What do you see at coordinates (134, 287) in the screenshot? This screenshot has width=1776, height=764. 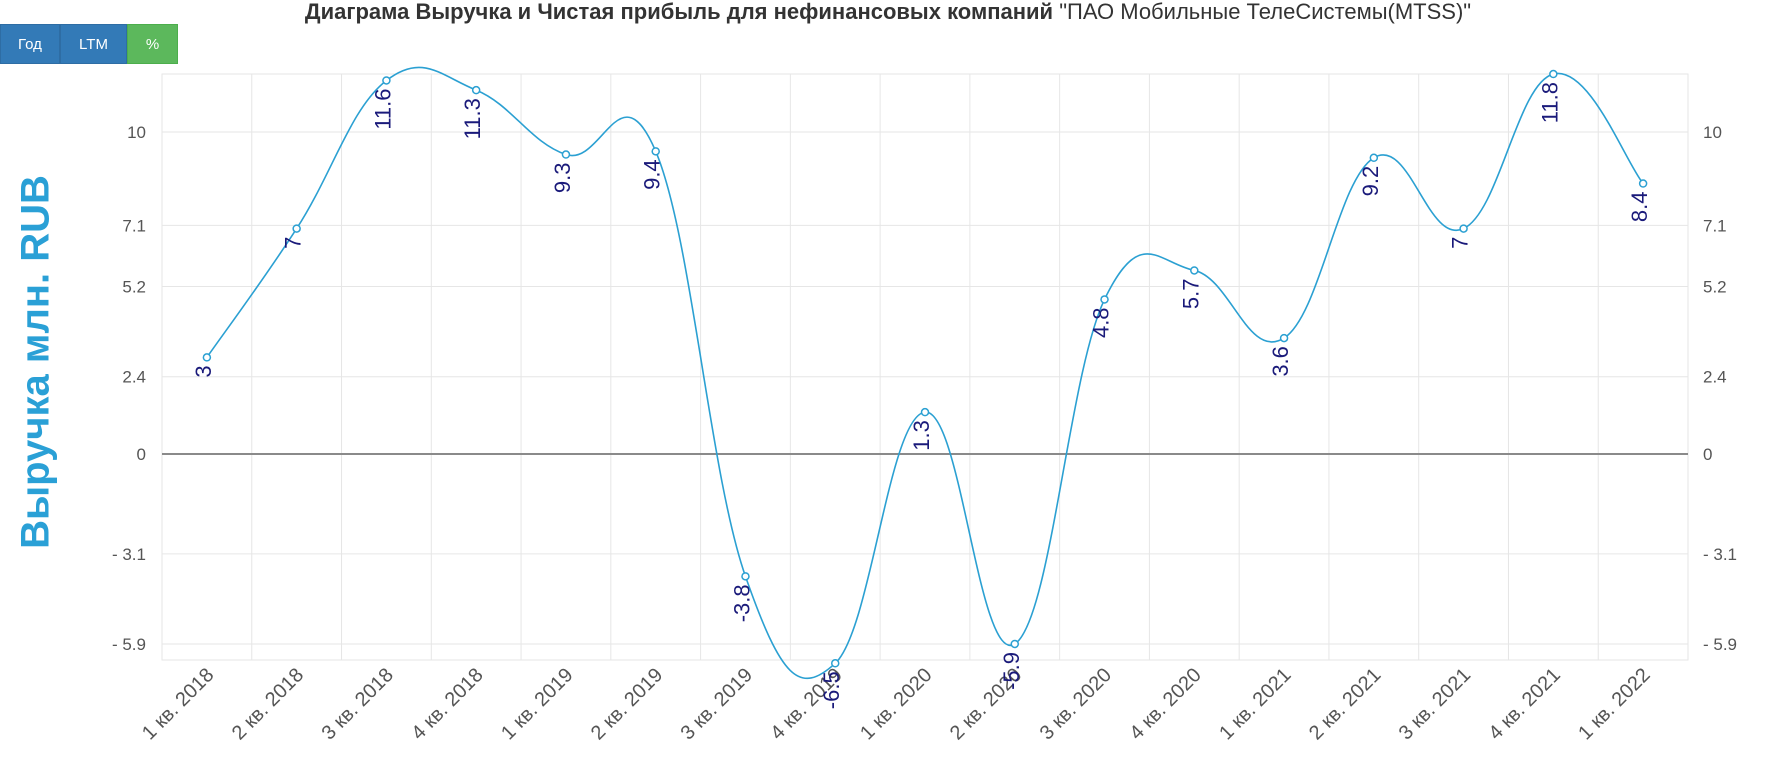 I see `y-tick-label-left: 5.2` at bounding box center [134, 287].